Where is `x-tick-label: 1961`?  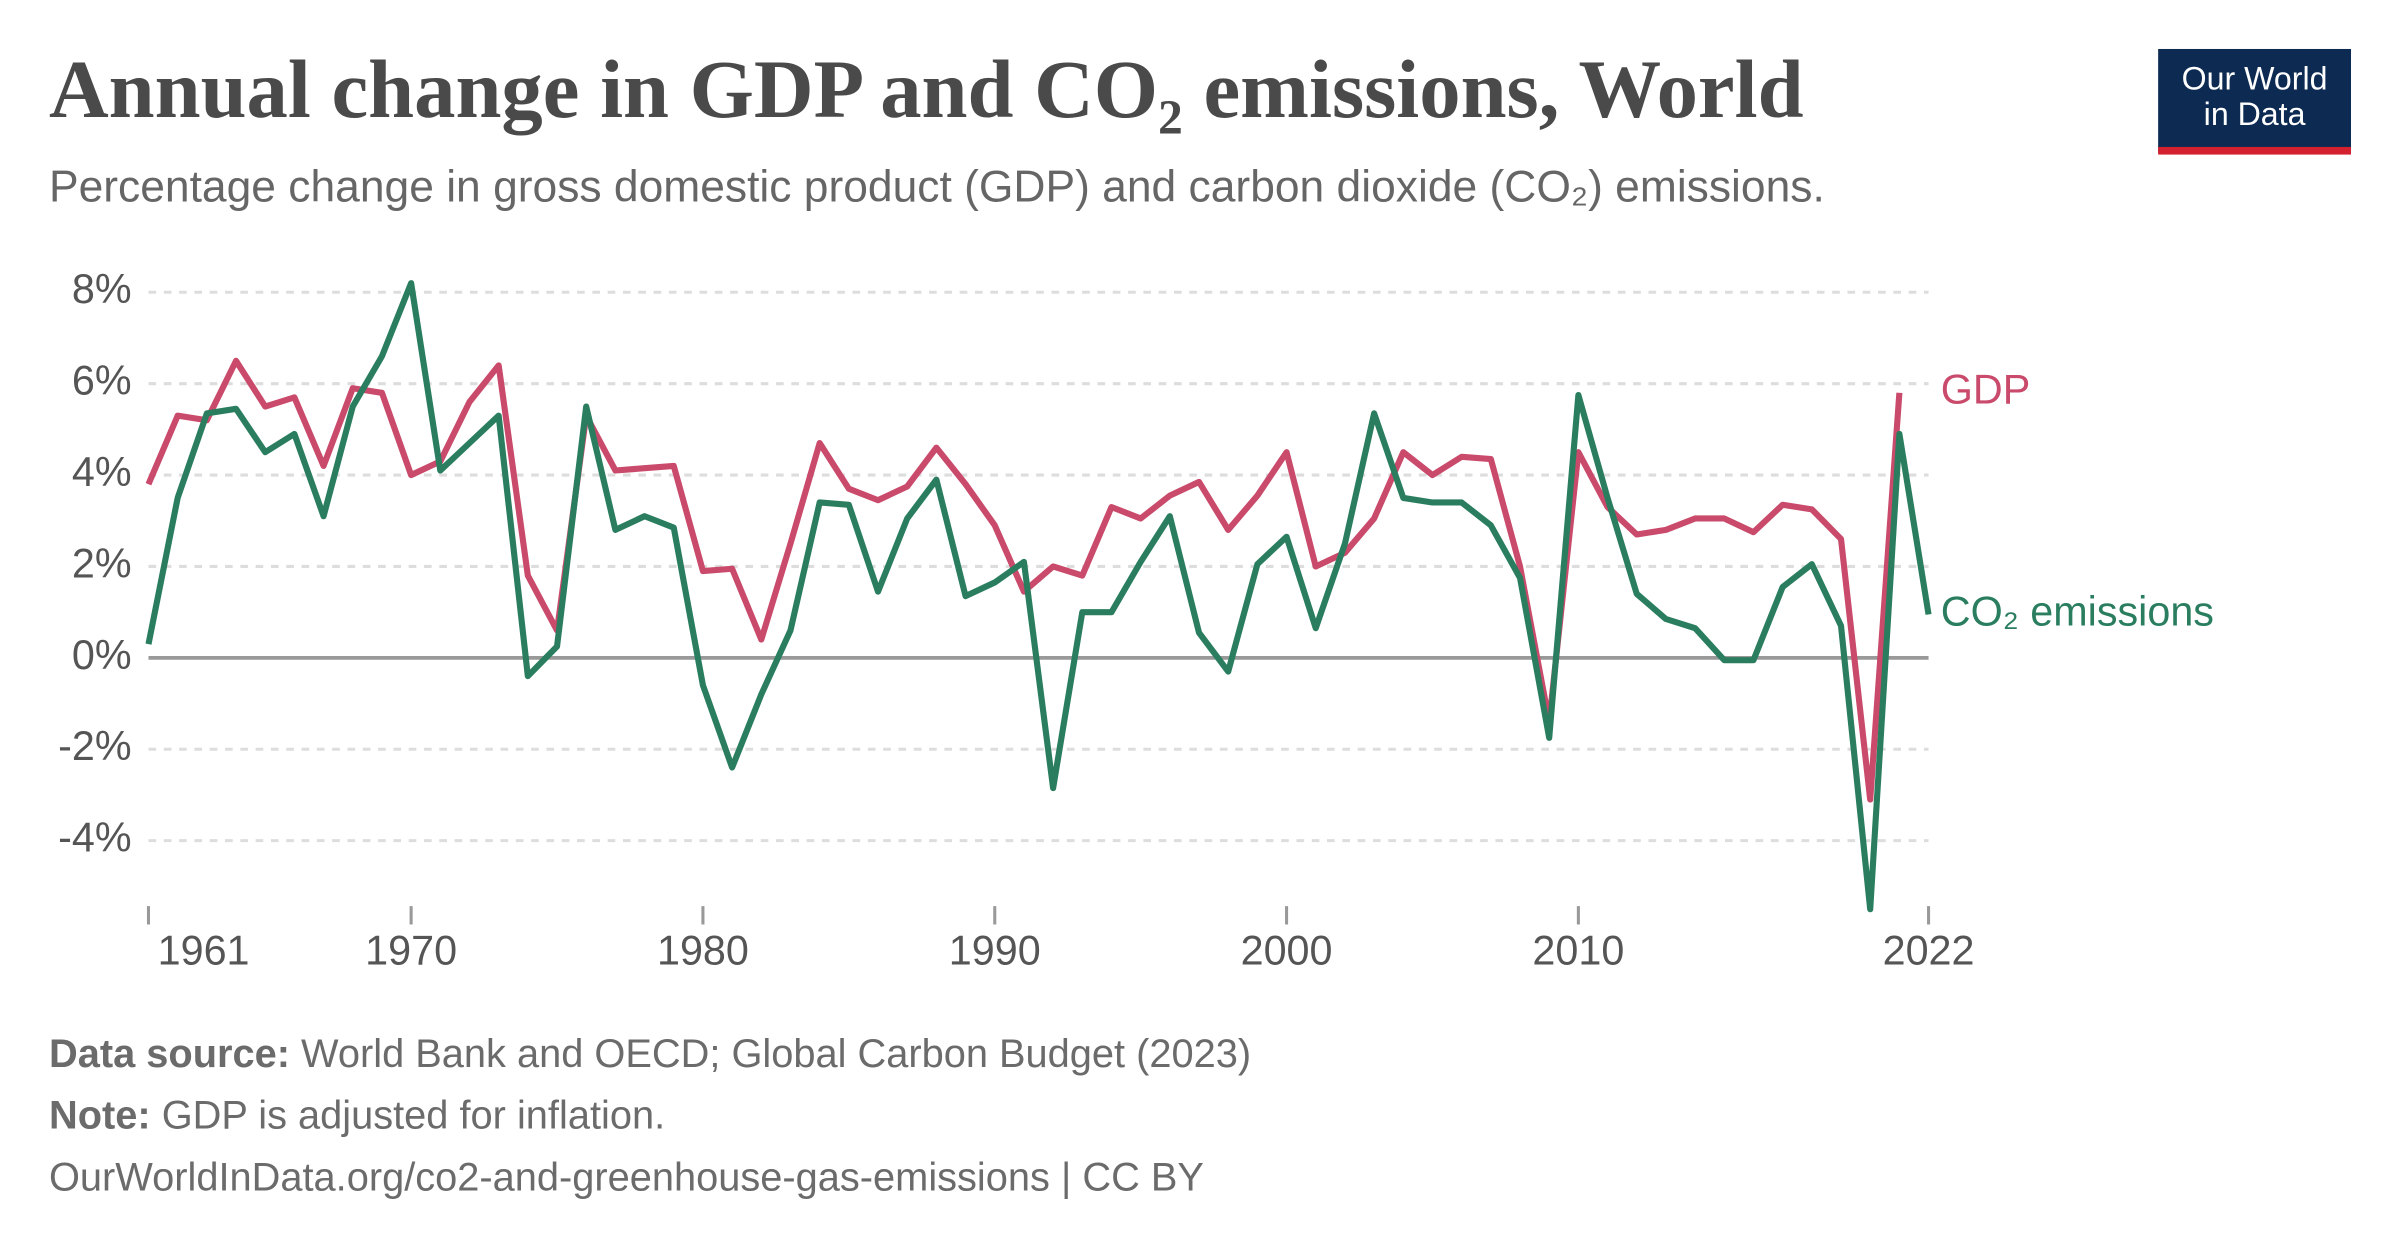
x-tick-label: 1961 is located at coordinates (204, 950).